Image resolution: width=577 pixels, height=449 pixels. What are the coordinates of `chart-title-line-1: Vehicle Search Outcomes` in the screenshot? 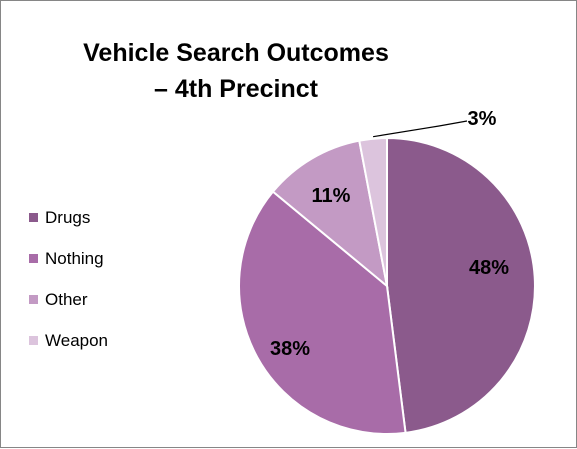 It's located at (236, 53).